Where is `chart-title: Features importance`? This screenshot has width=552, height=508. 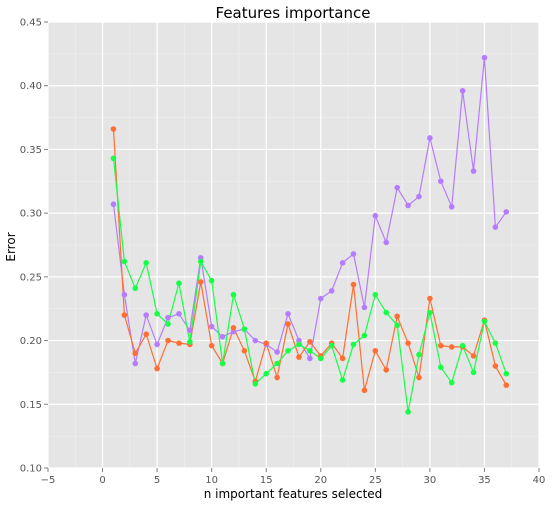 chart-title: Features importance is located at coordinates (293, 13).